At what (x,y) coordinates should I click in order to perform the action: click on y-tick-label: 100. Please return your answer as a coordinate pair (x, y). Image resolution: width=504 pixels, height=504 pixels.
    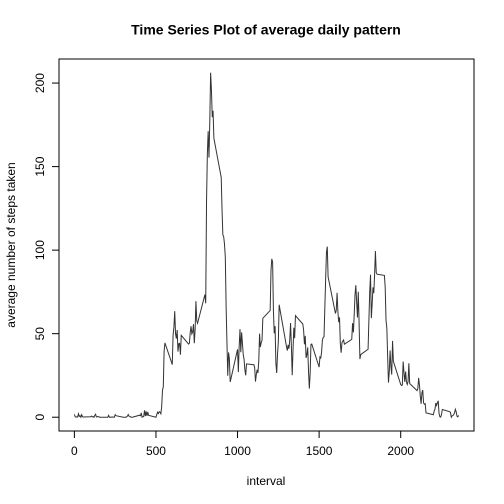
    Looking at the image, I should click on (40, 250).